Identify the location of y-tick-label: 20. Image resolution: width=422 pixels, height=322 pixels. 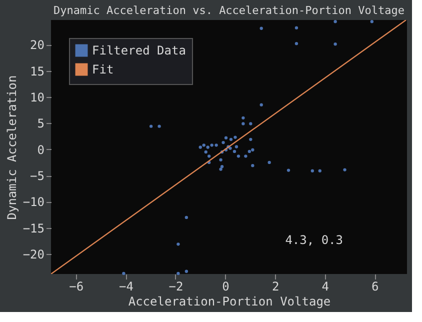
(37, 45).